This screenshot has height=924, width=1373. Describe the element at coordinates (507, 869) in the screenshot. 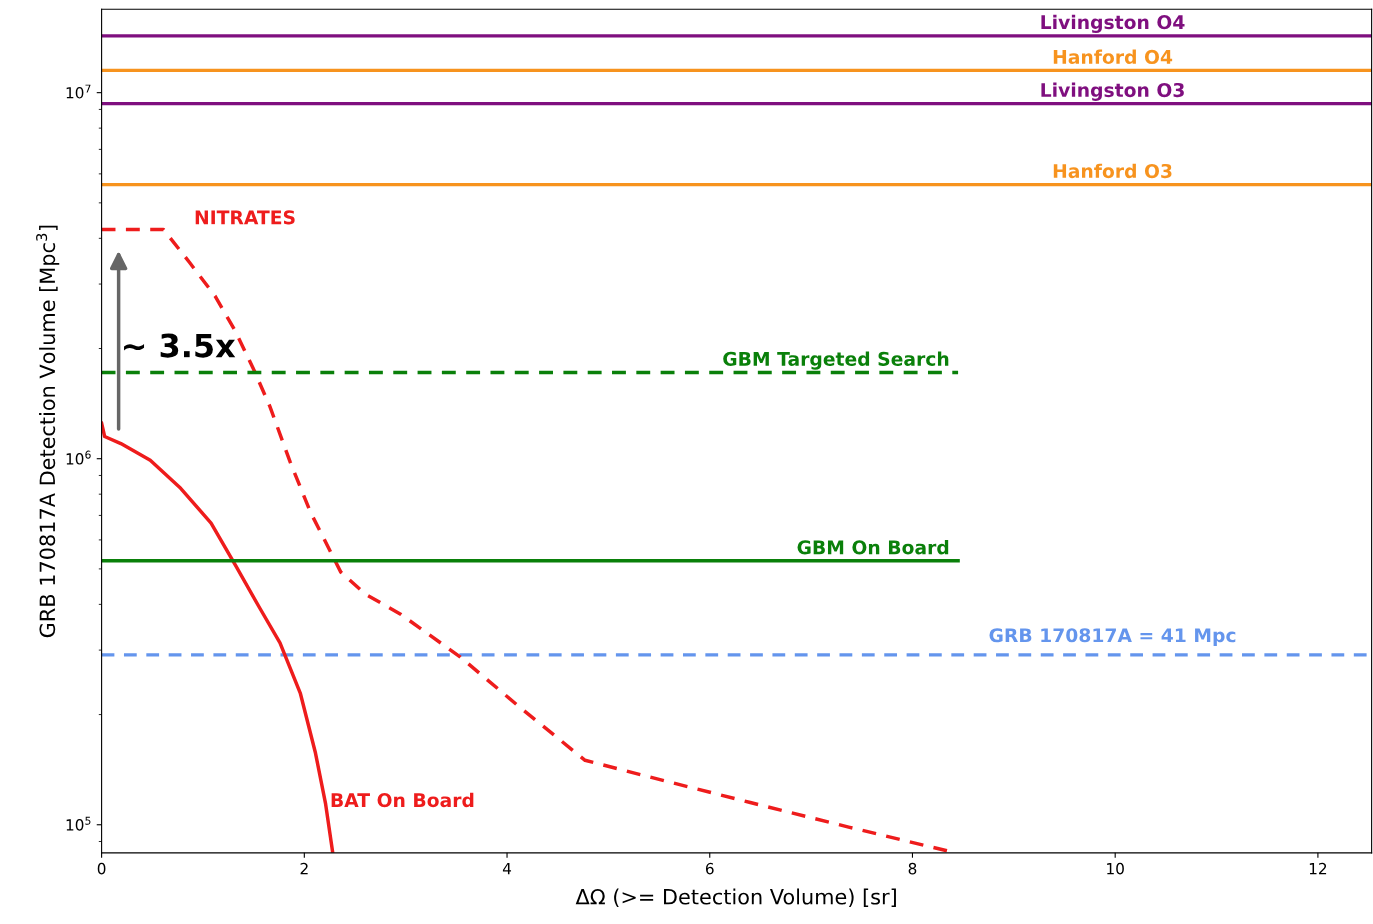

I see `x-tick-label: 4` at that location.